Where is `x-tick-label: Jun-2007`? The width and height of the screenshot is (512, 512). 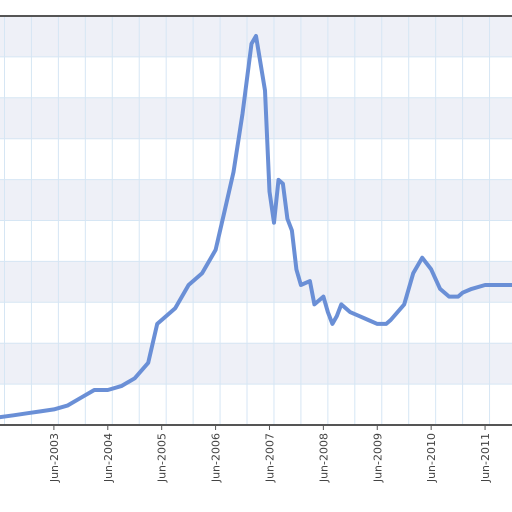 x-tick-label: Jun-2007 is located at coordinates (269, 458).